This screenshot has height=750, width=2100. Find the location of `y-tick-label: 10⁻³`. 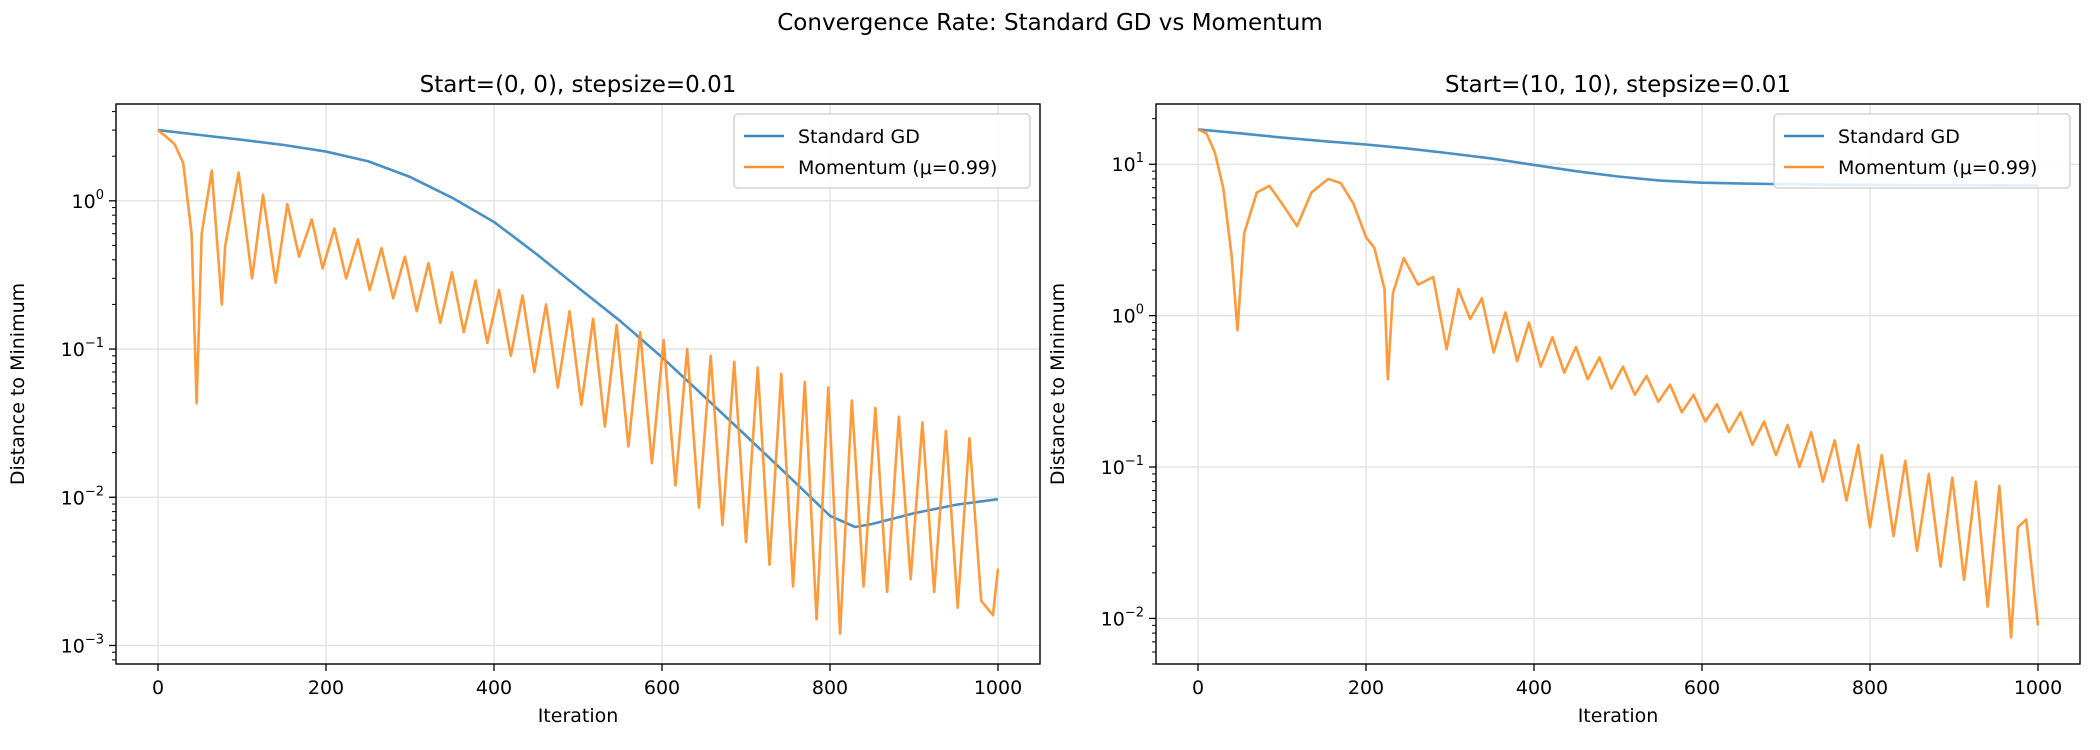

y-tick-label: 10⁻³ is located at coordinates (82, 644).